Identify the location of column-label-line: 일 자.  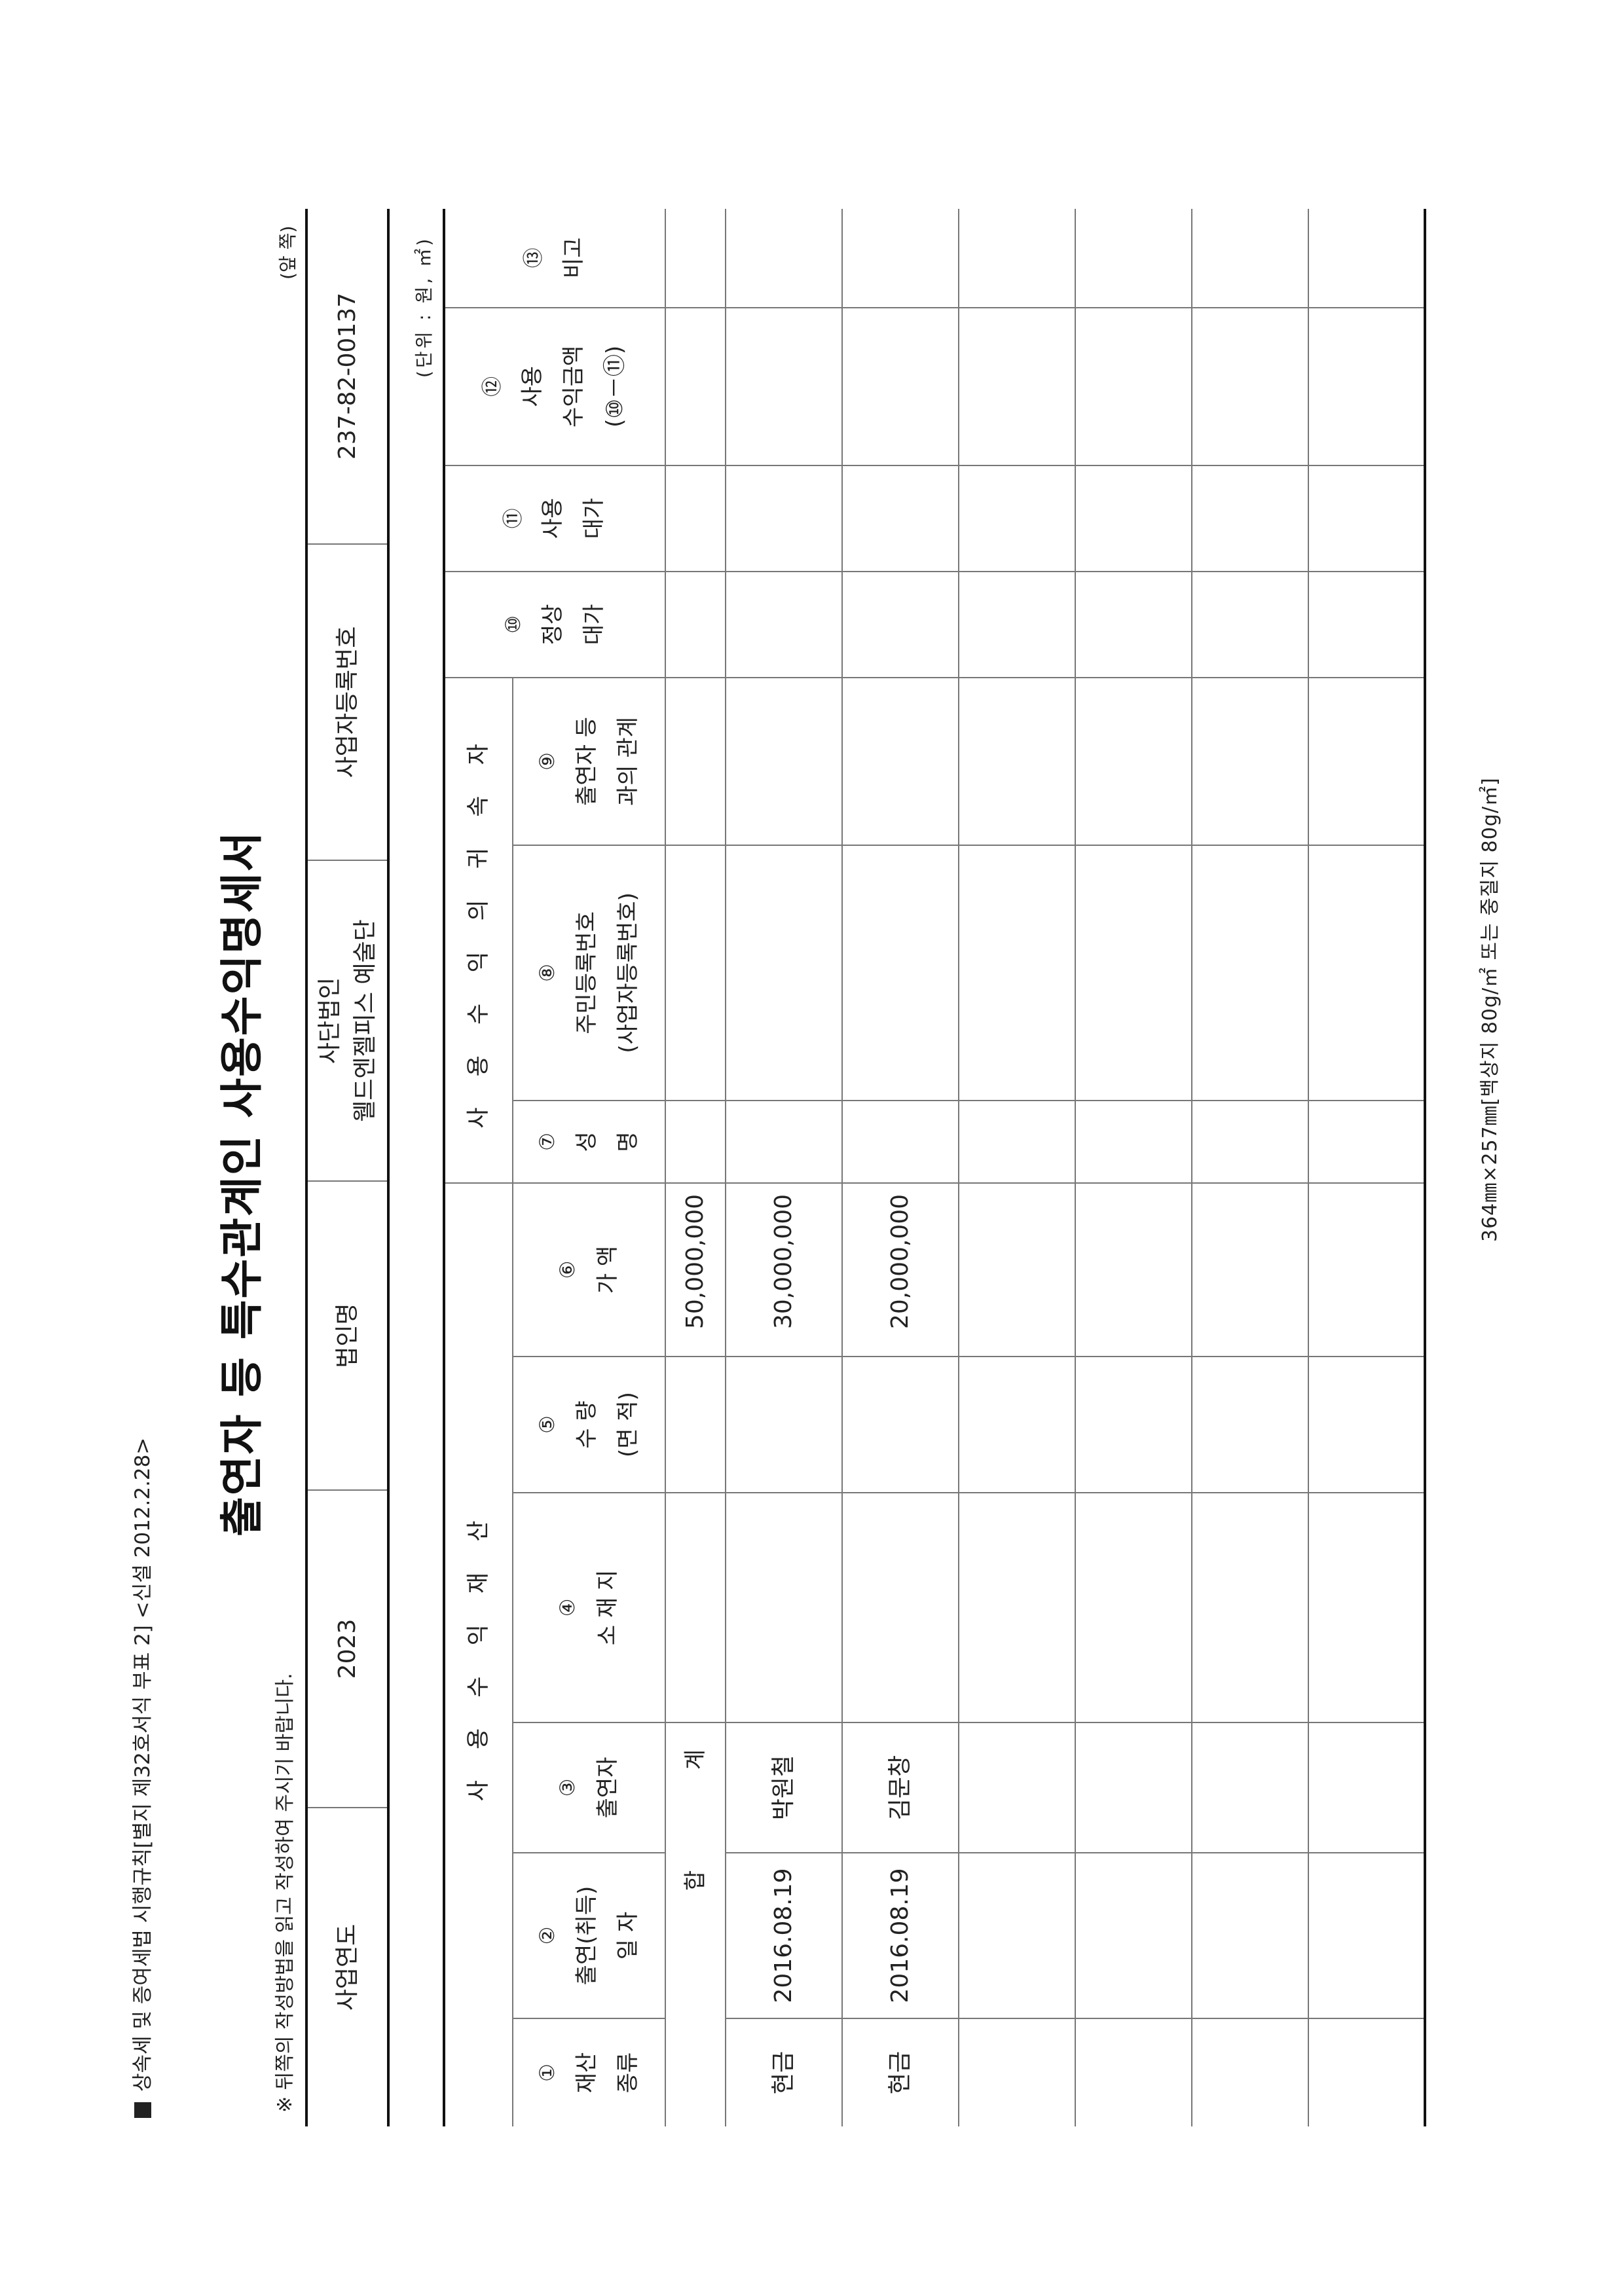
(628, 1935).